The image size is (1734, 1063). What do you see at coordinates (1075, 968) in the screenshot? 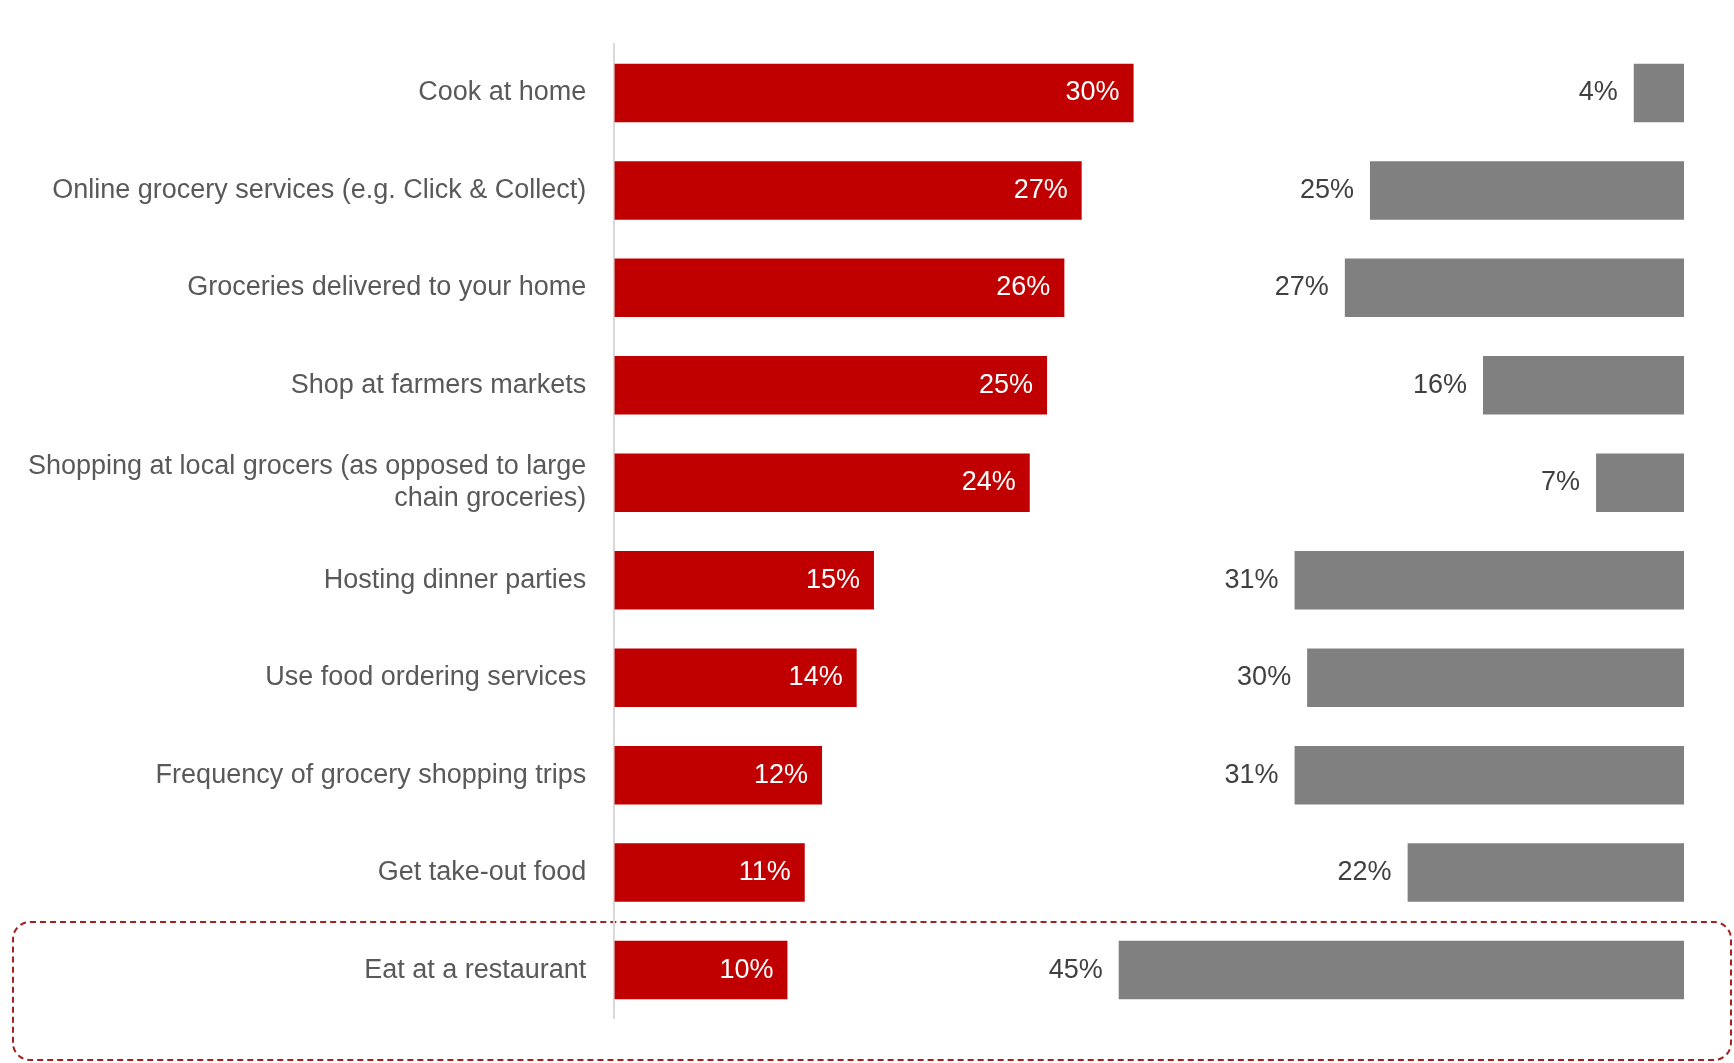
I see `data-label: 45%` at bounding box center [1075, 968].